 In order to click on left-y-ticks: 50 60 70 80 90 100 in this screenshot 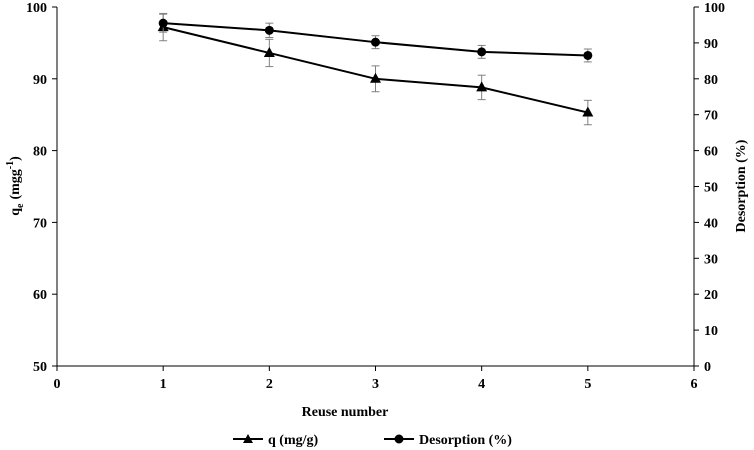, I will do `click(41, 188)`.